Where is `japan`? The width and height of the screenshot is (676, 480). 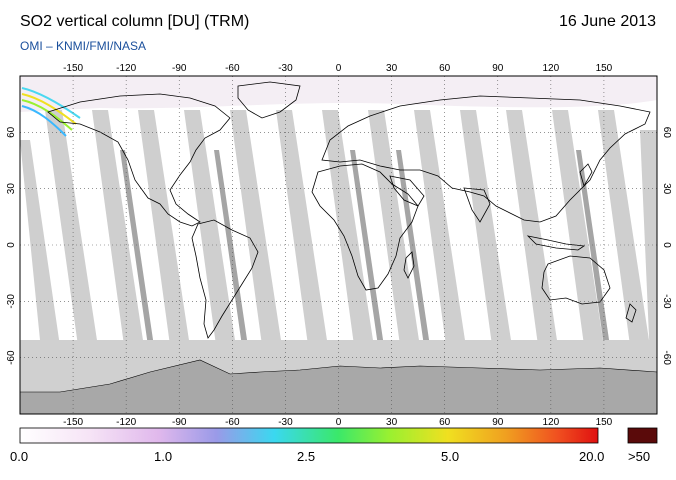 japan is located at coordinates (586, 175).